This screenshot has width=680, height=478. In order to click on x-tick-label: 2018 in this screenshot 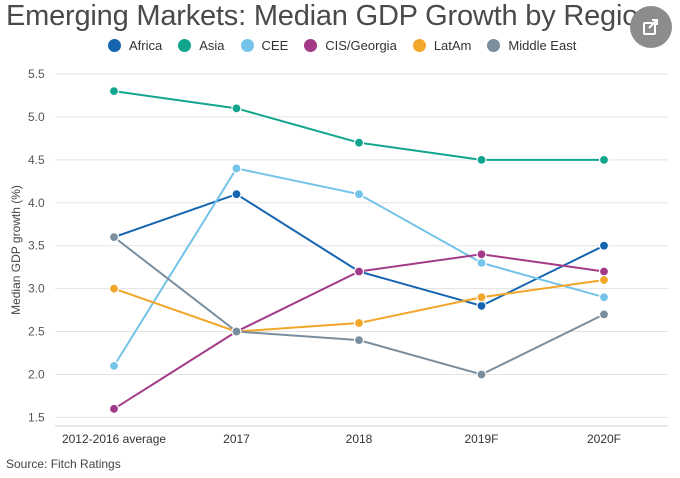, I will do `click(359, 439)`.